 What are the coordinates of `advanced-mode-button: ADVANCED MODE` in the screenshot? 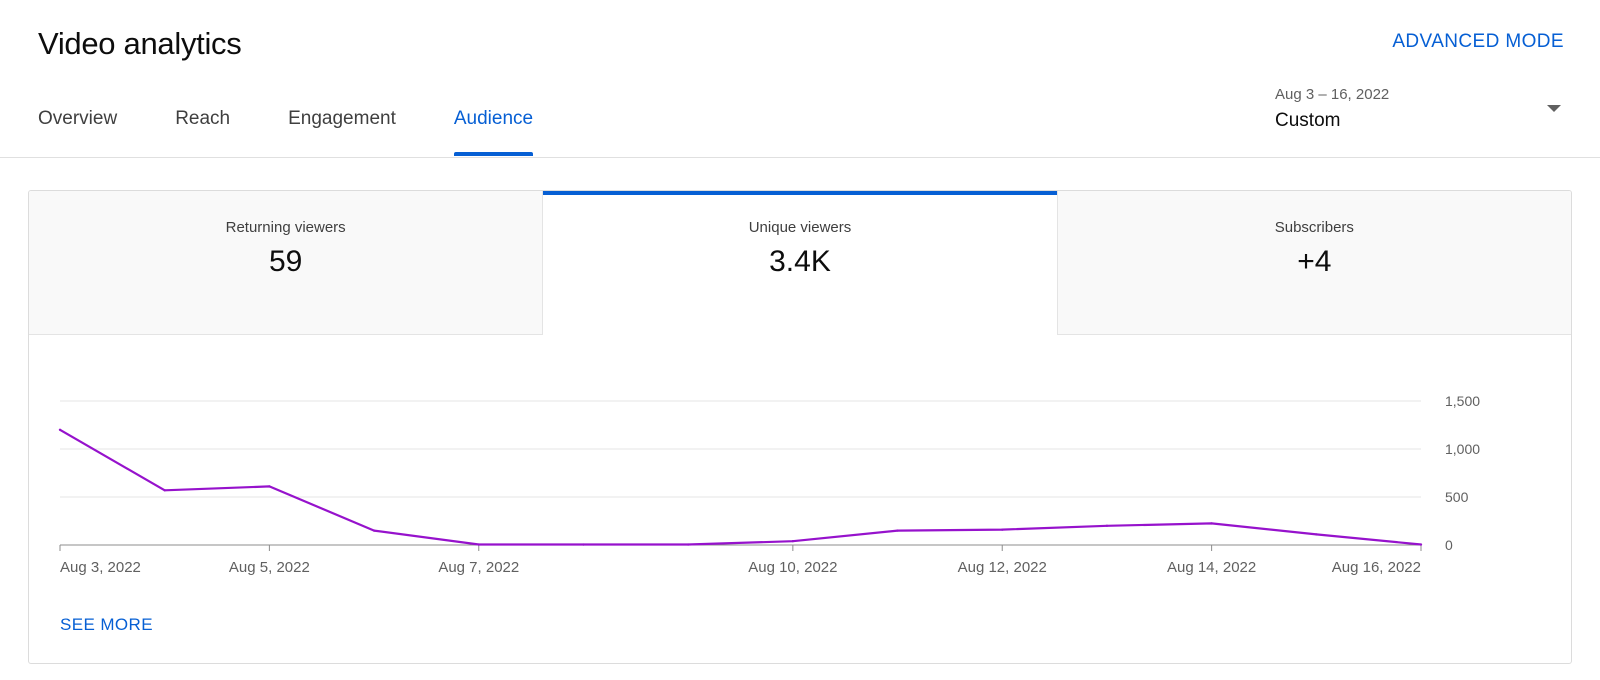 It's located at (1478, 41).